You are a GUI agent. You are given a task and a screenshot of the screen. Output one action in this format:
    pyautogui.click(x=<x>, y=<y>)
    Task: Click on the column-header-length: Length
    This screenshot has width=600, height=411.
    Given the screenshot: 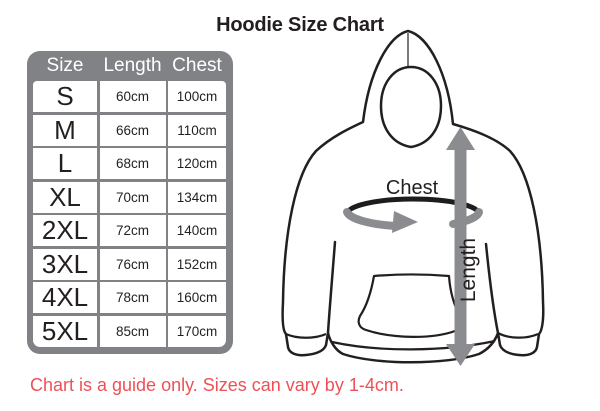 What is the action you would take?
    pyautogui.click(x=132, y=65)
    